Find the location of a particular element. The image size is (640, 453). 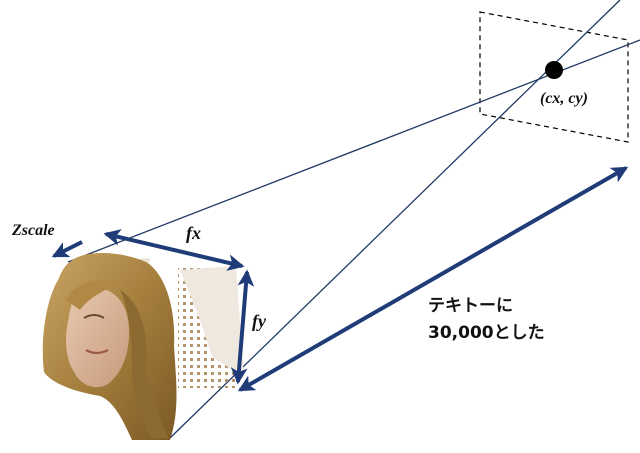

face-image is located at coordinates (143, 346).